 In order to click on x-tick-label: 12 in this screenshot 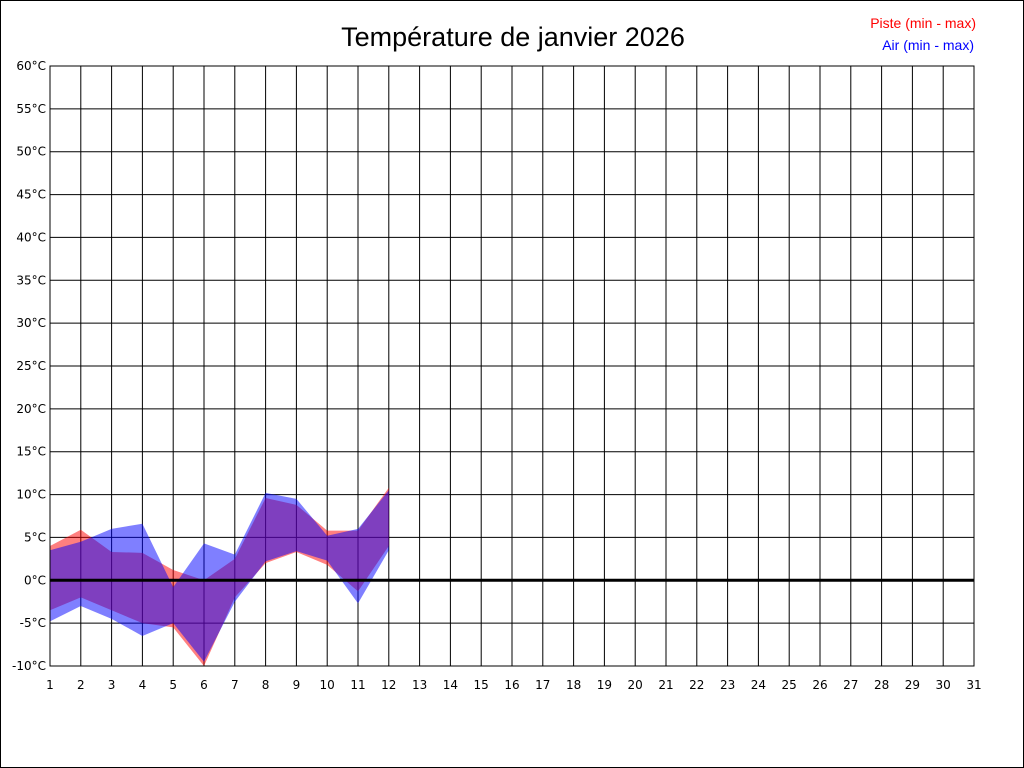, I will do `click(388, 685)`.